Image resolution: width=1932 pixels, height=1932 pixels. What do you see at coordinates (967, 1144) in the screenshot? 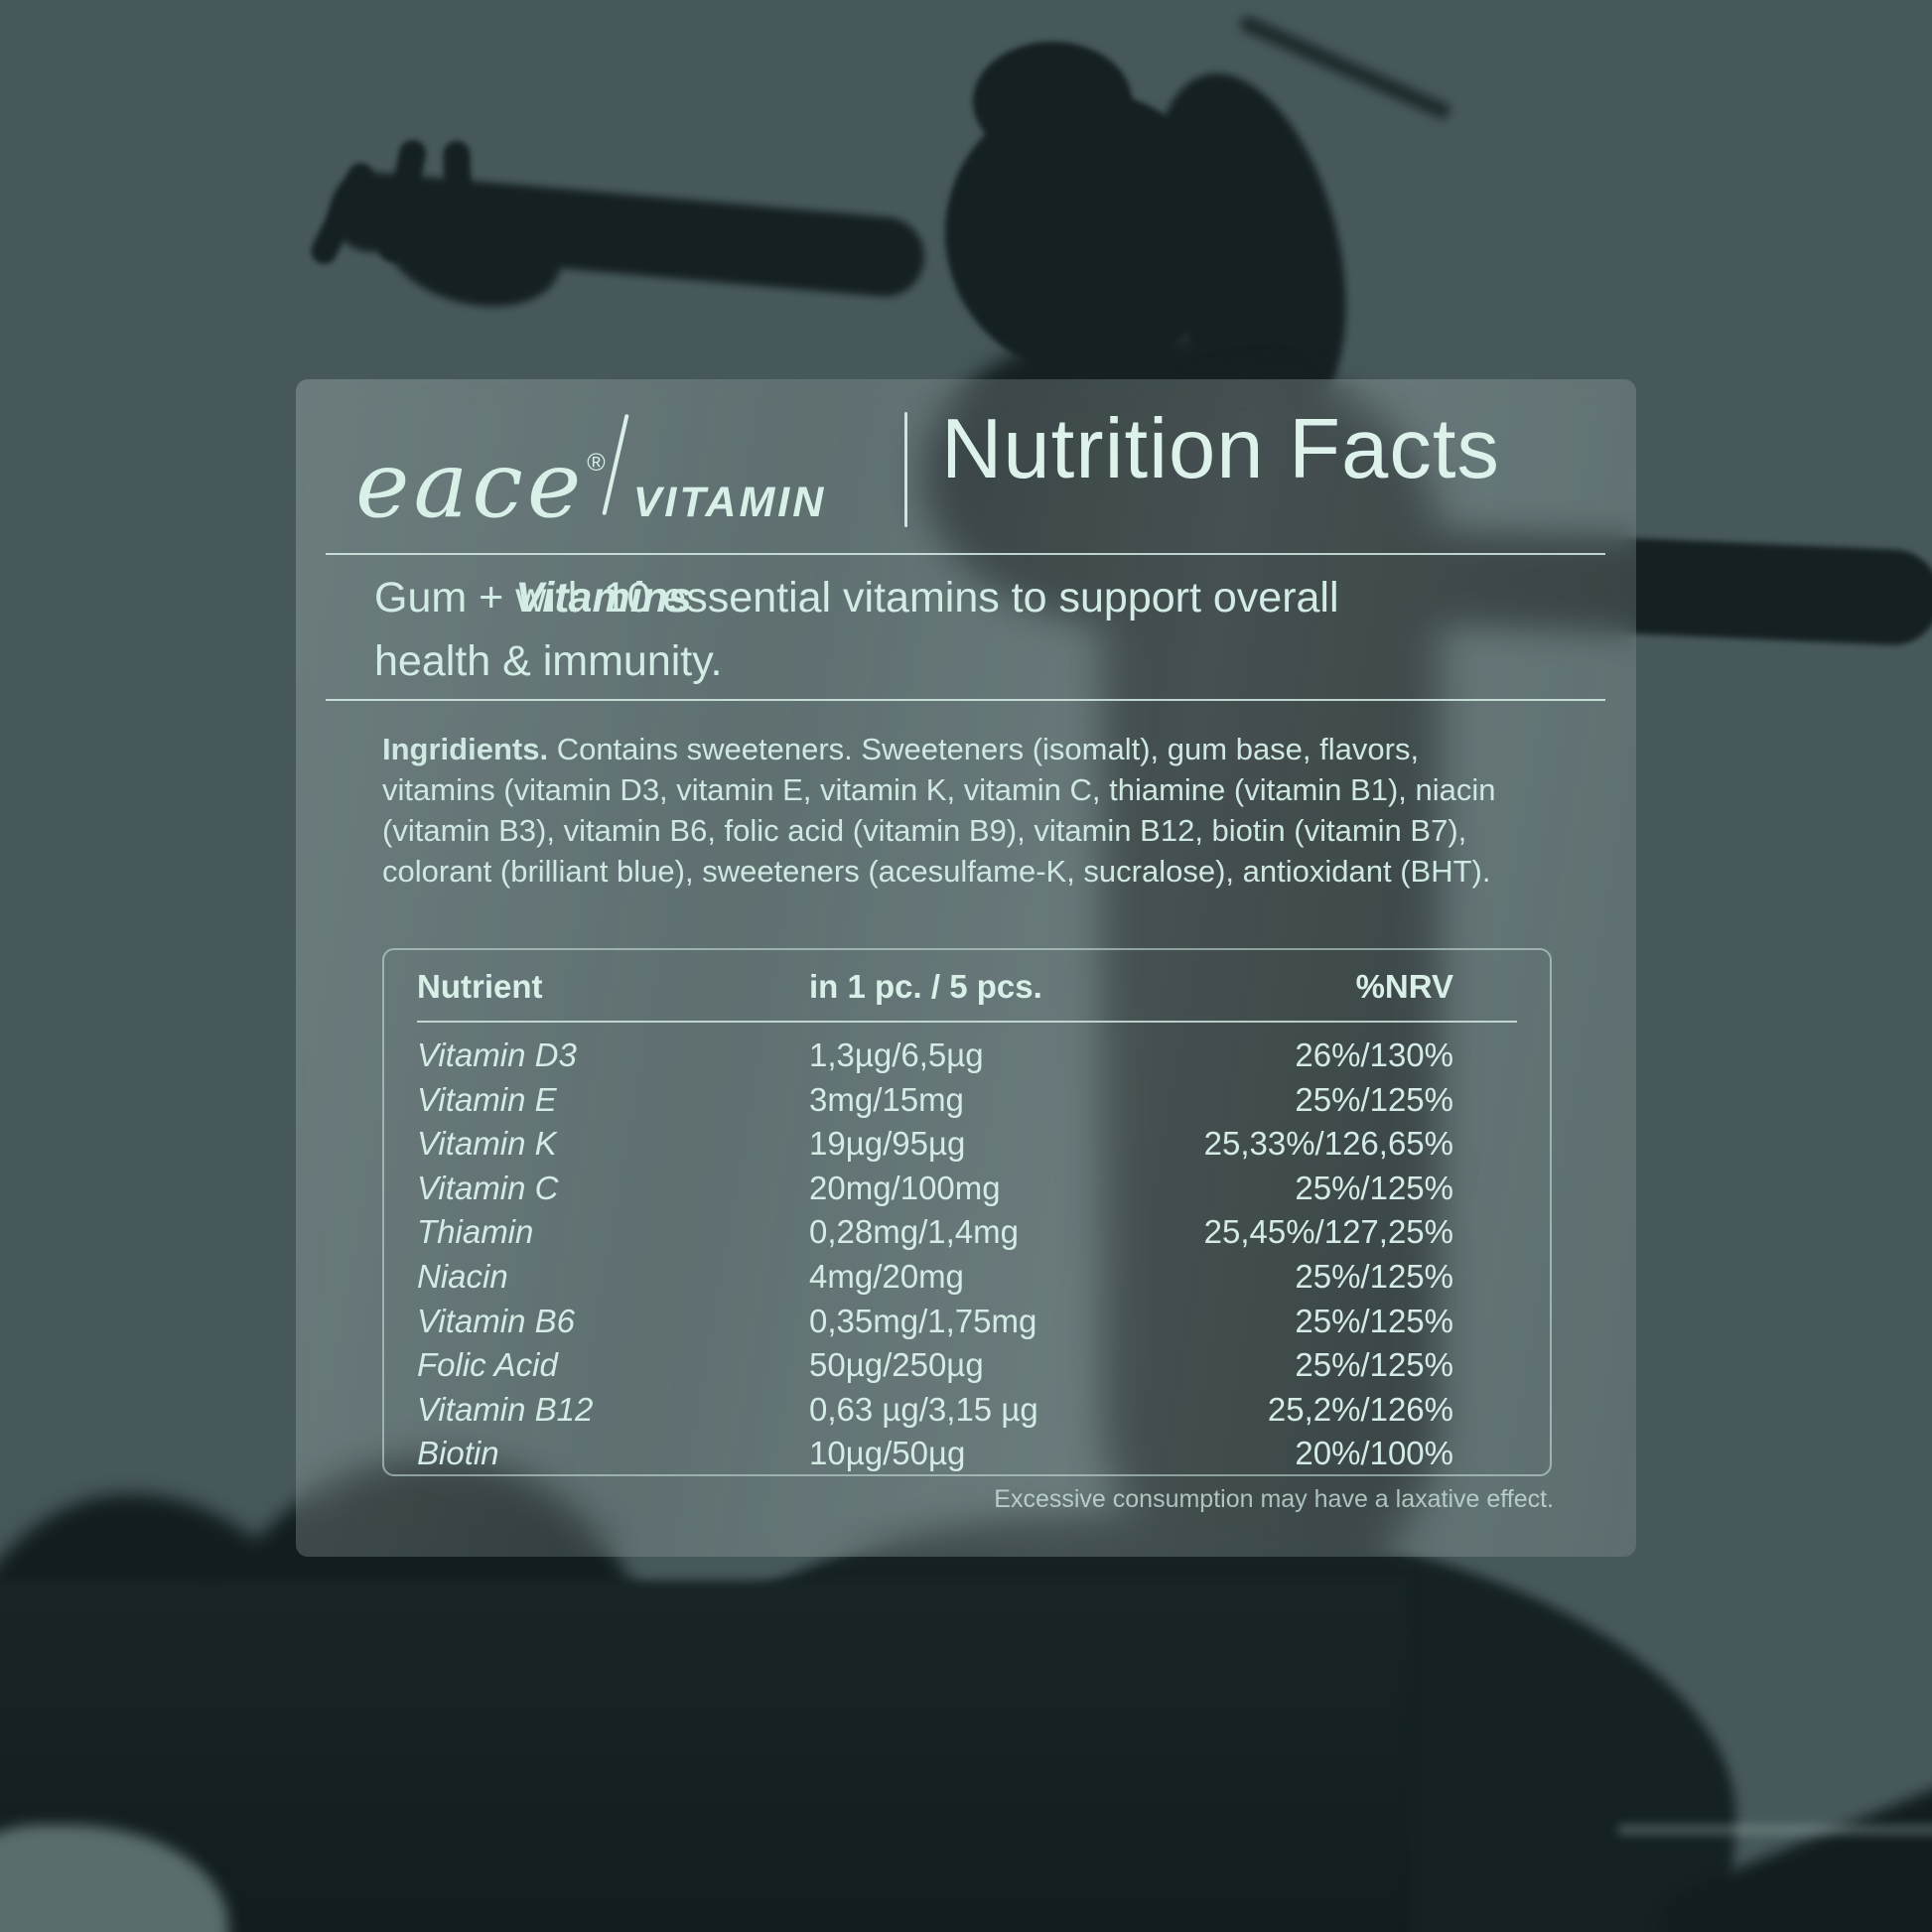
I see `table-row: Vitamin K 19µg/95µg 25,33%/126,65%` at bounding box center [967, 1144].